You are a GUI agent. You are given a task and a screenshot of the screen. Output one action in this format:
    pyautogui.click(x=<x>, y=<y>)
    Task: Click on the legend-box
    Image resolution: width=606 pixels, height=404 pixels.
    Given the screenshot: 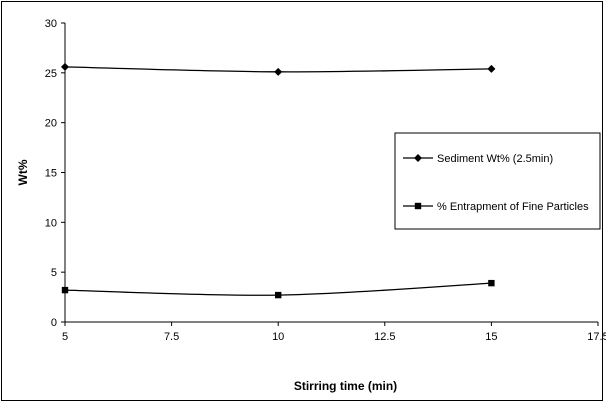 What is the action you would take?
    pyautogui.click(x=497, y=181)
    